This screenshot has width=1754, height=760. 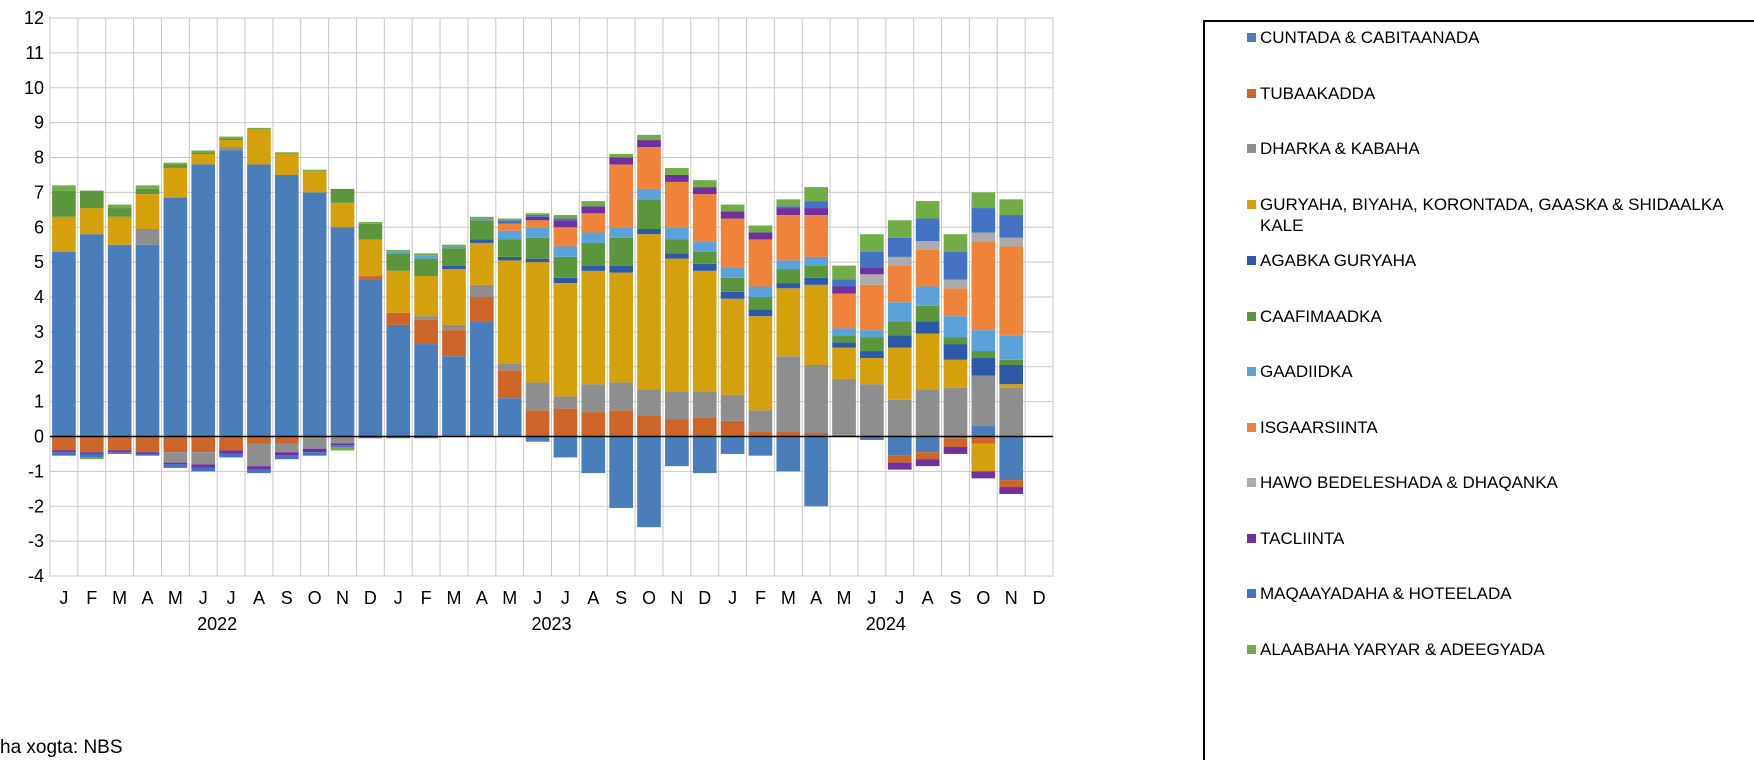 What do you see at coordinates (454, 247) in the screenshot?
I see `bar-segment-s6-m14` at bounding box center [454, 247].